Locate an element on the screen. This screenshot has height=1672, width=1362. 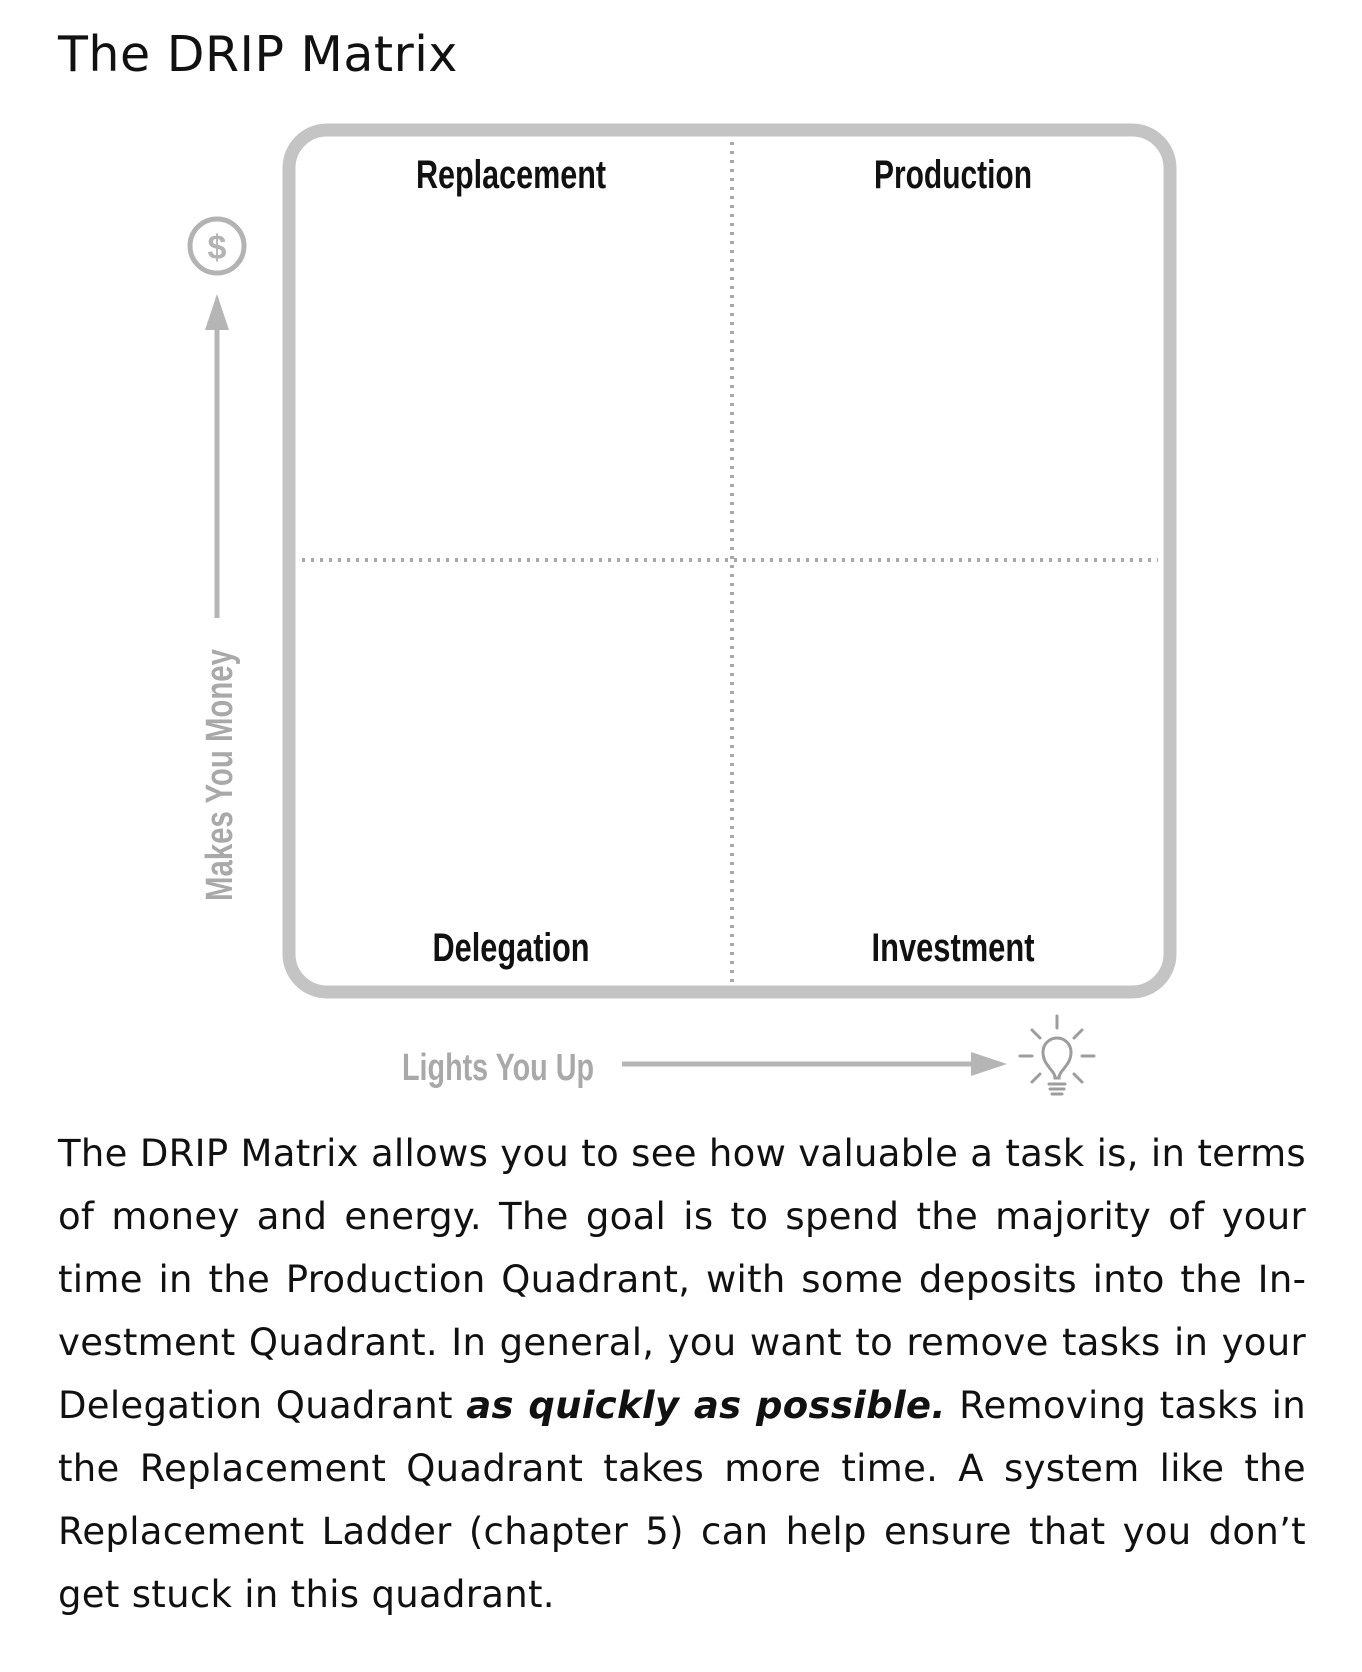
y-axis-arrow is located at coordinates (217, 456).